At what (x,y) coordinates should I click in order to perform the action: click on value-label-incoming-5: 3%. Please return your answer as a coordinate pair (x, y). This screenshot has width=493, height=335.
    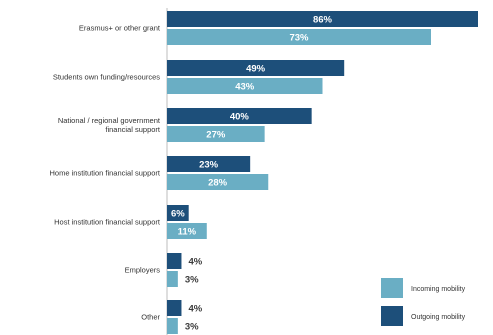
    Looking at the image, I should click on (192, 280).